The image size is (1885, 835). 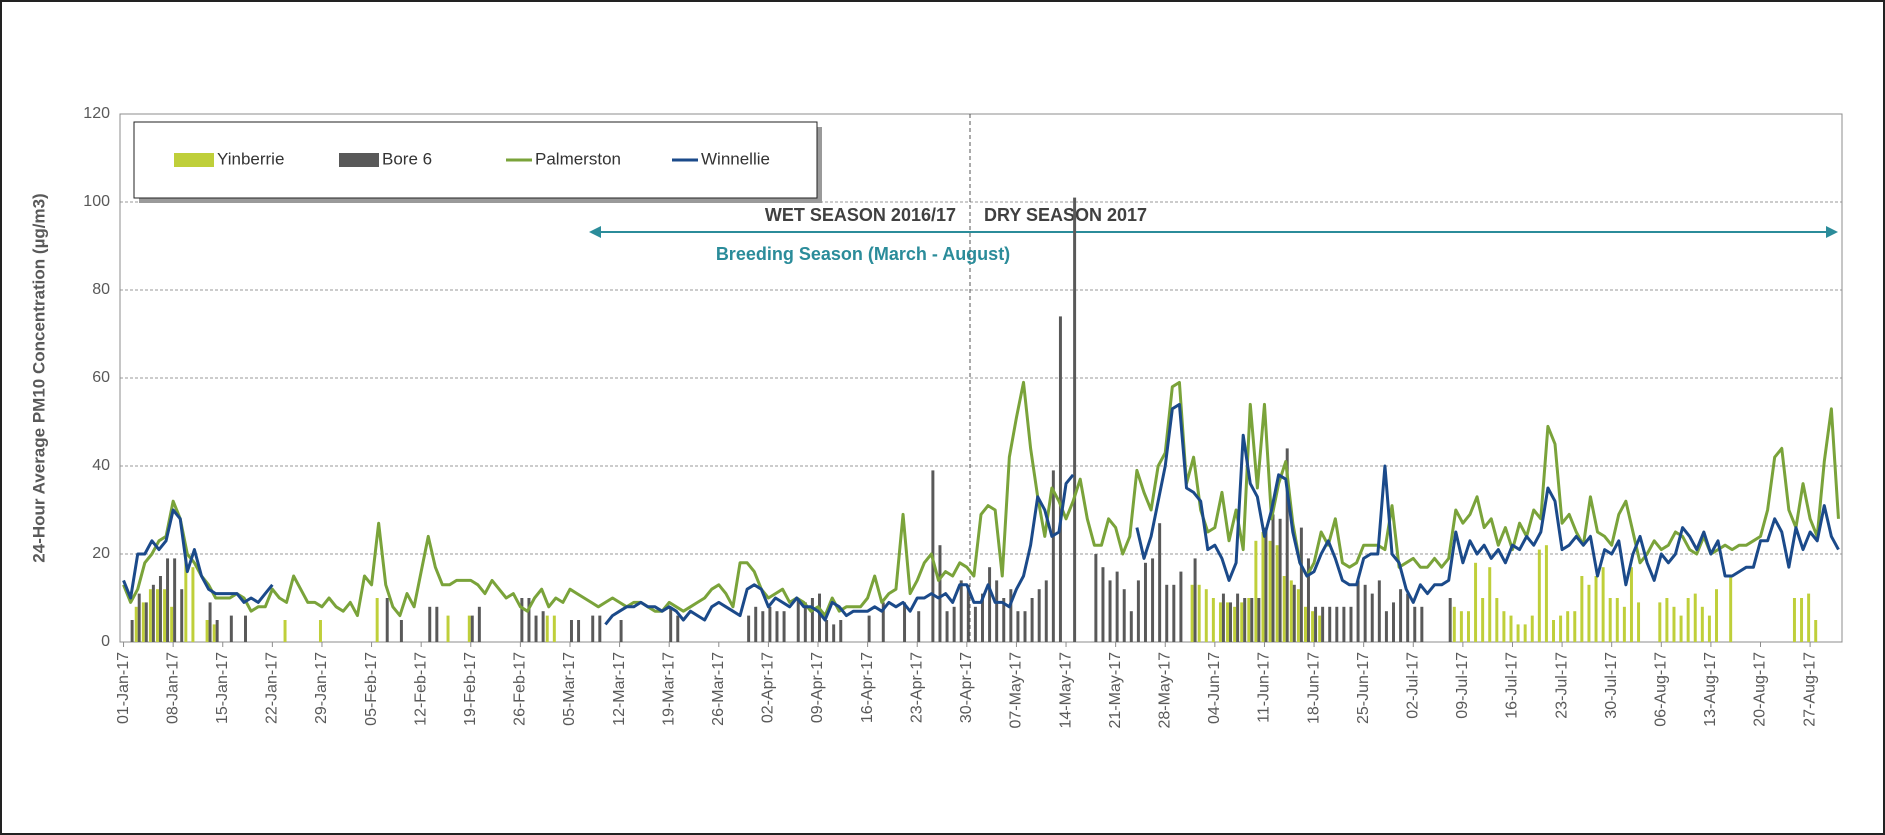 I want to click on x-tick-label: 12-Mar-17, so click(x=619, y=689).